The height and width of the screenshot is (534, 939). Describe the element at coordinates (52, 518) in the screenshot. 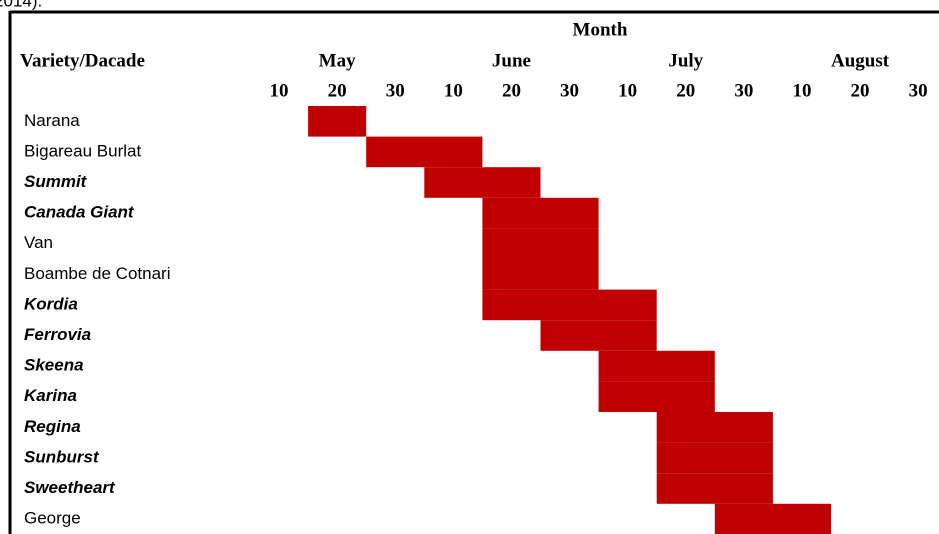

I see `variety-name: George` at that location.